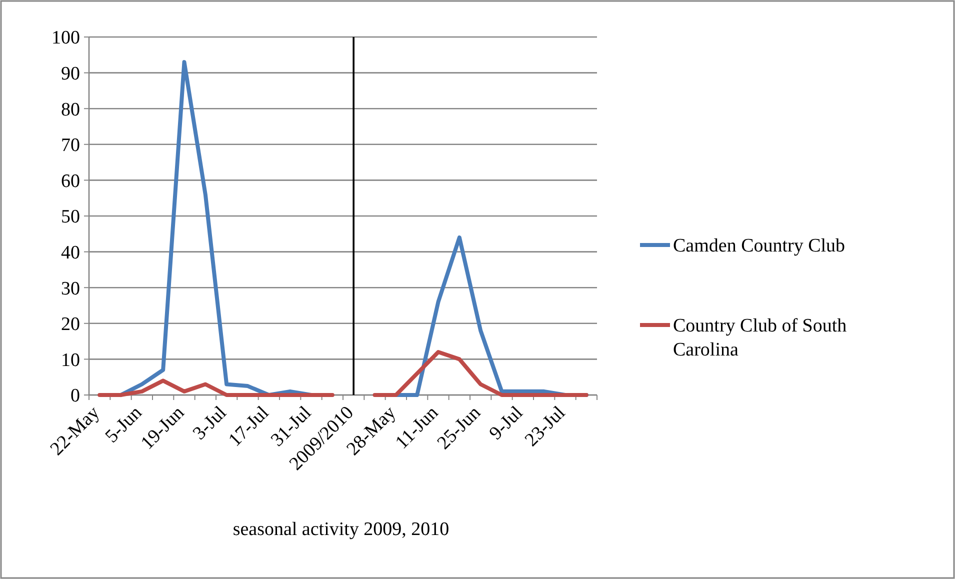 The image size is (955, 579). I want to click on legend-label: Camden Country Club, so click(759, 246).